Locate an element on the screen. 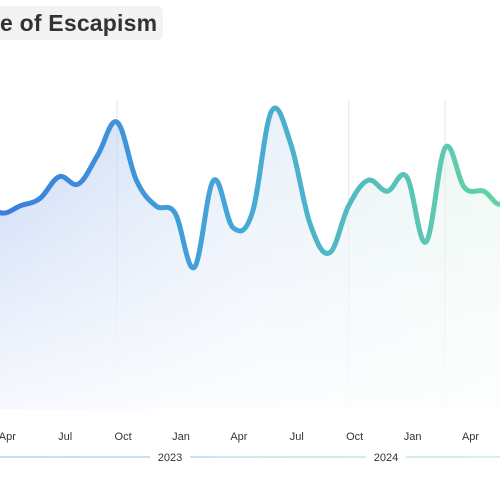 Image resolution: width=500 pixels, height=500 pixels. chart-title-card: e of Escapism is located at coordinates (82, 23).